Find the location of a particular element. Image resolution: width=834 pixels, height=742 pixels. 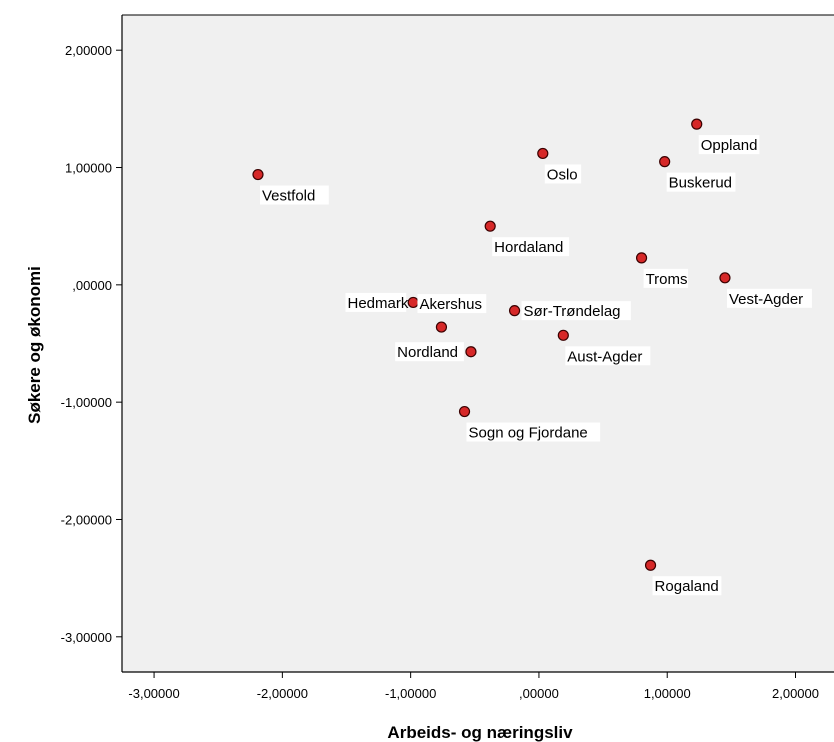

x-axis-title: Arbeids- og næringsliv is located at coordinates (480, 732).